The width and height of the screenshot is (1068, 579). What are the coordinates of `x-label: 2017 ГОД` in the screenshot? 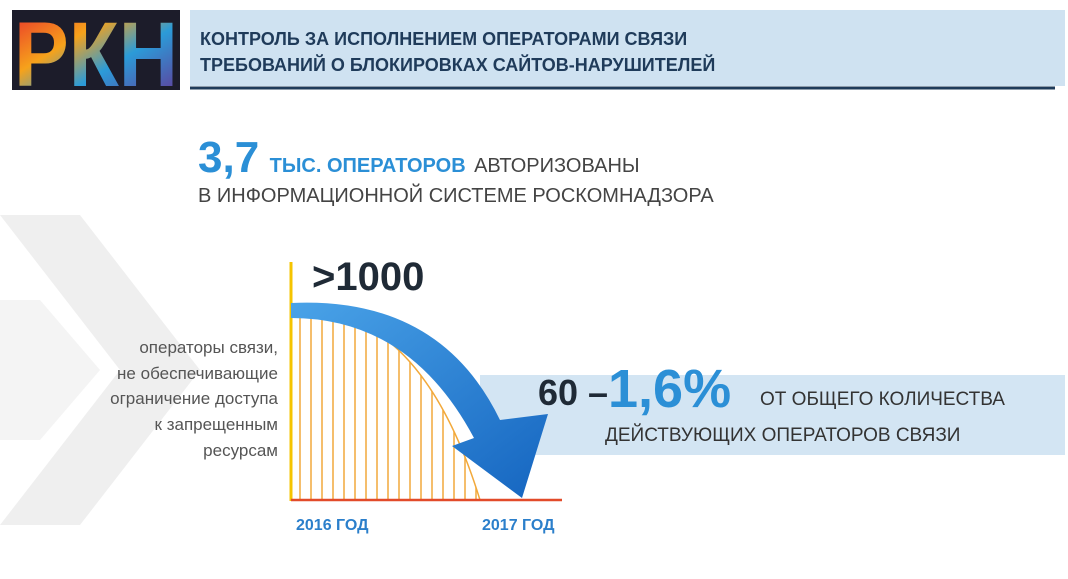 It's located at (518, 525).